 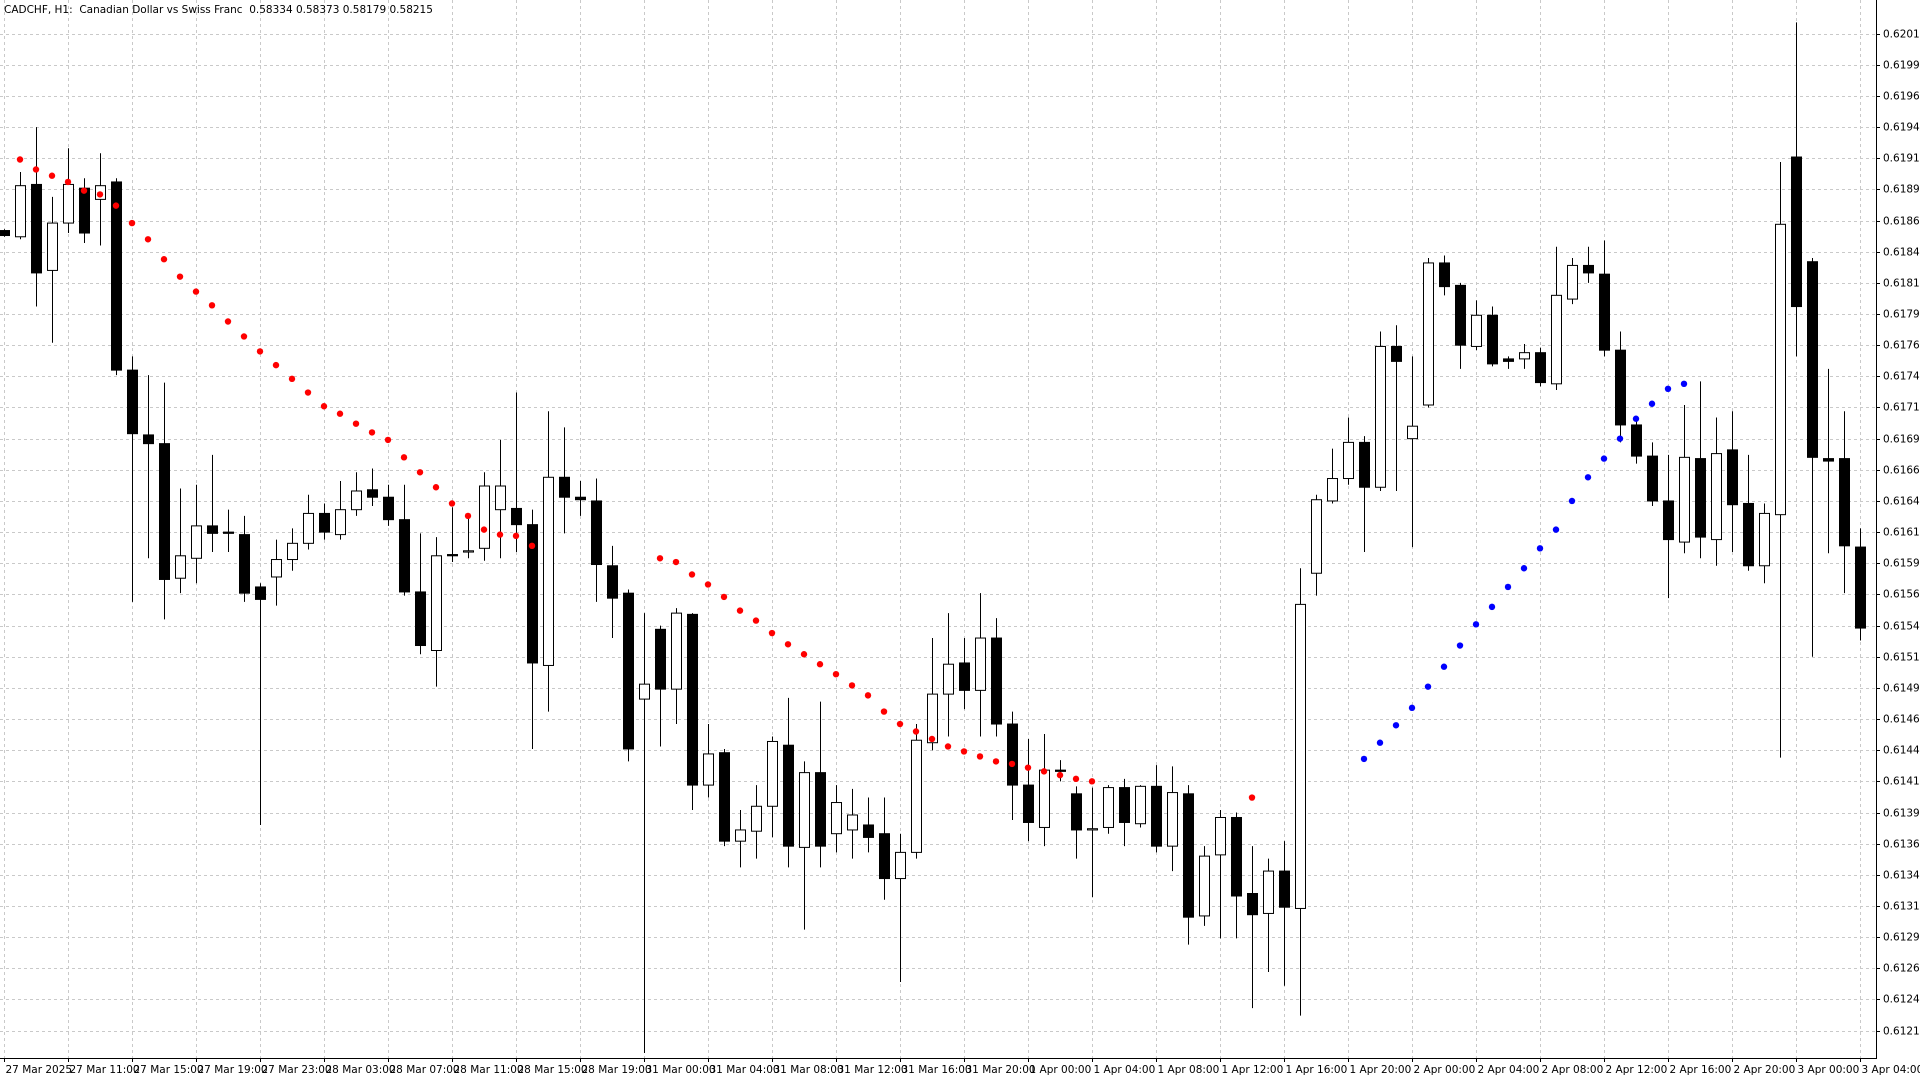 I want to click on x-tick-label: 2 Apr 08:00, so click(x=1573, y=1070).